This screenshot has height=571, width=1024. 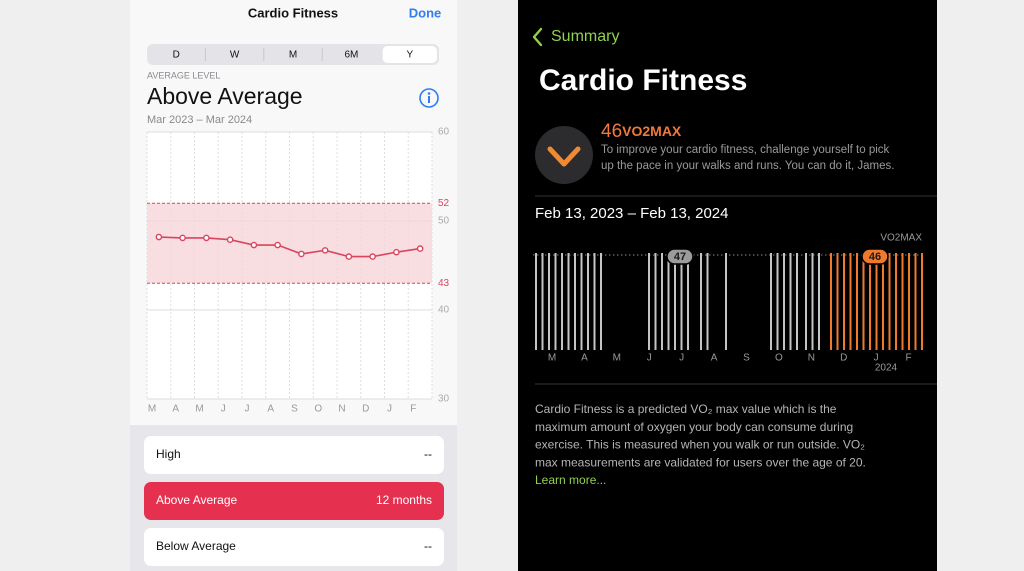 I want to click on segment: Y, so click(x=409, y=55).